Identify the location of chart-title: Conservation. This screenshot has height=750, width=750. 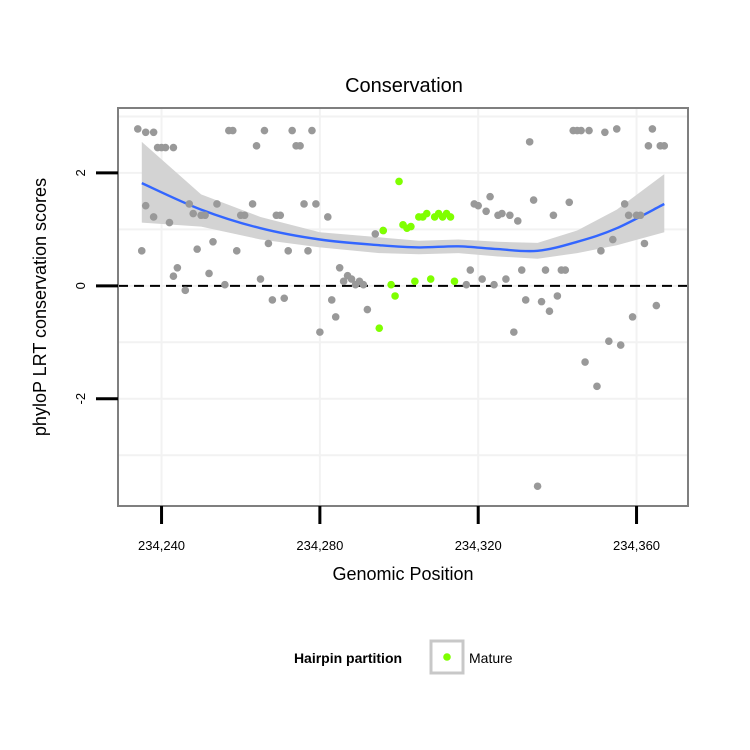
(404, 86).